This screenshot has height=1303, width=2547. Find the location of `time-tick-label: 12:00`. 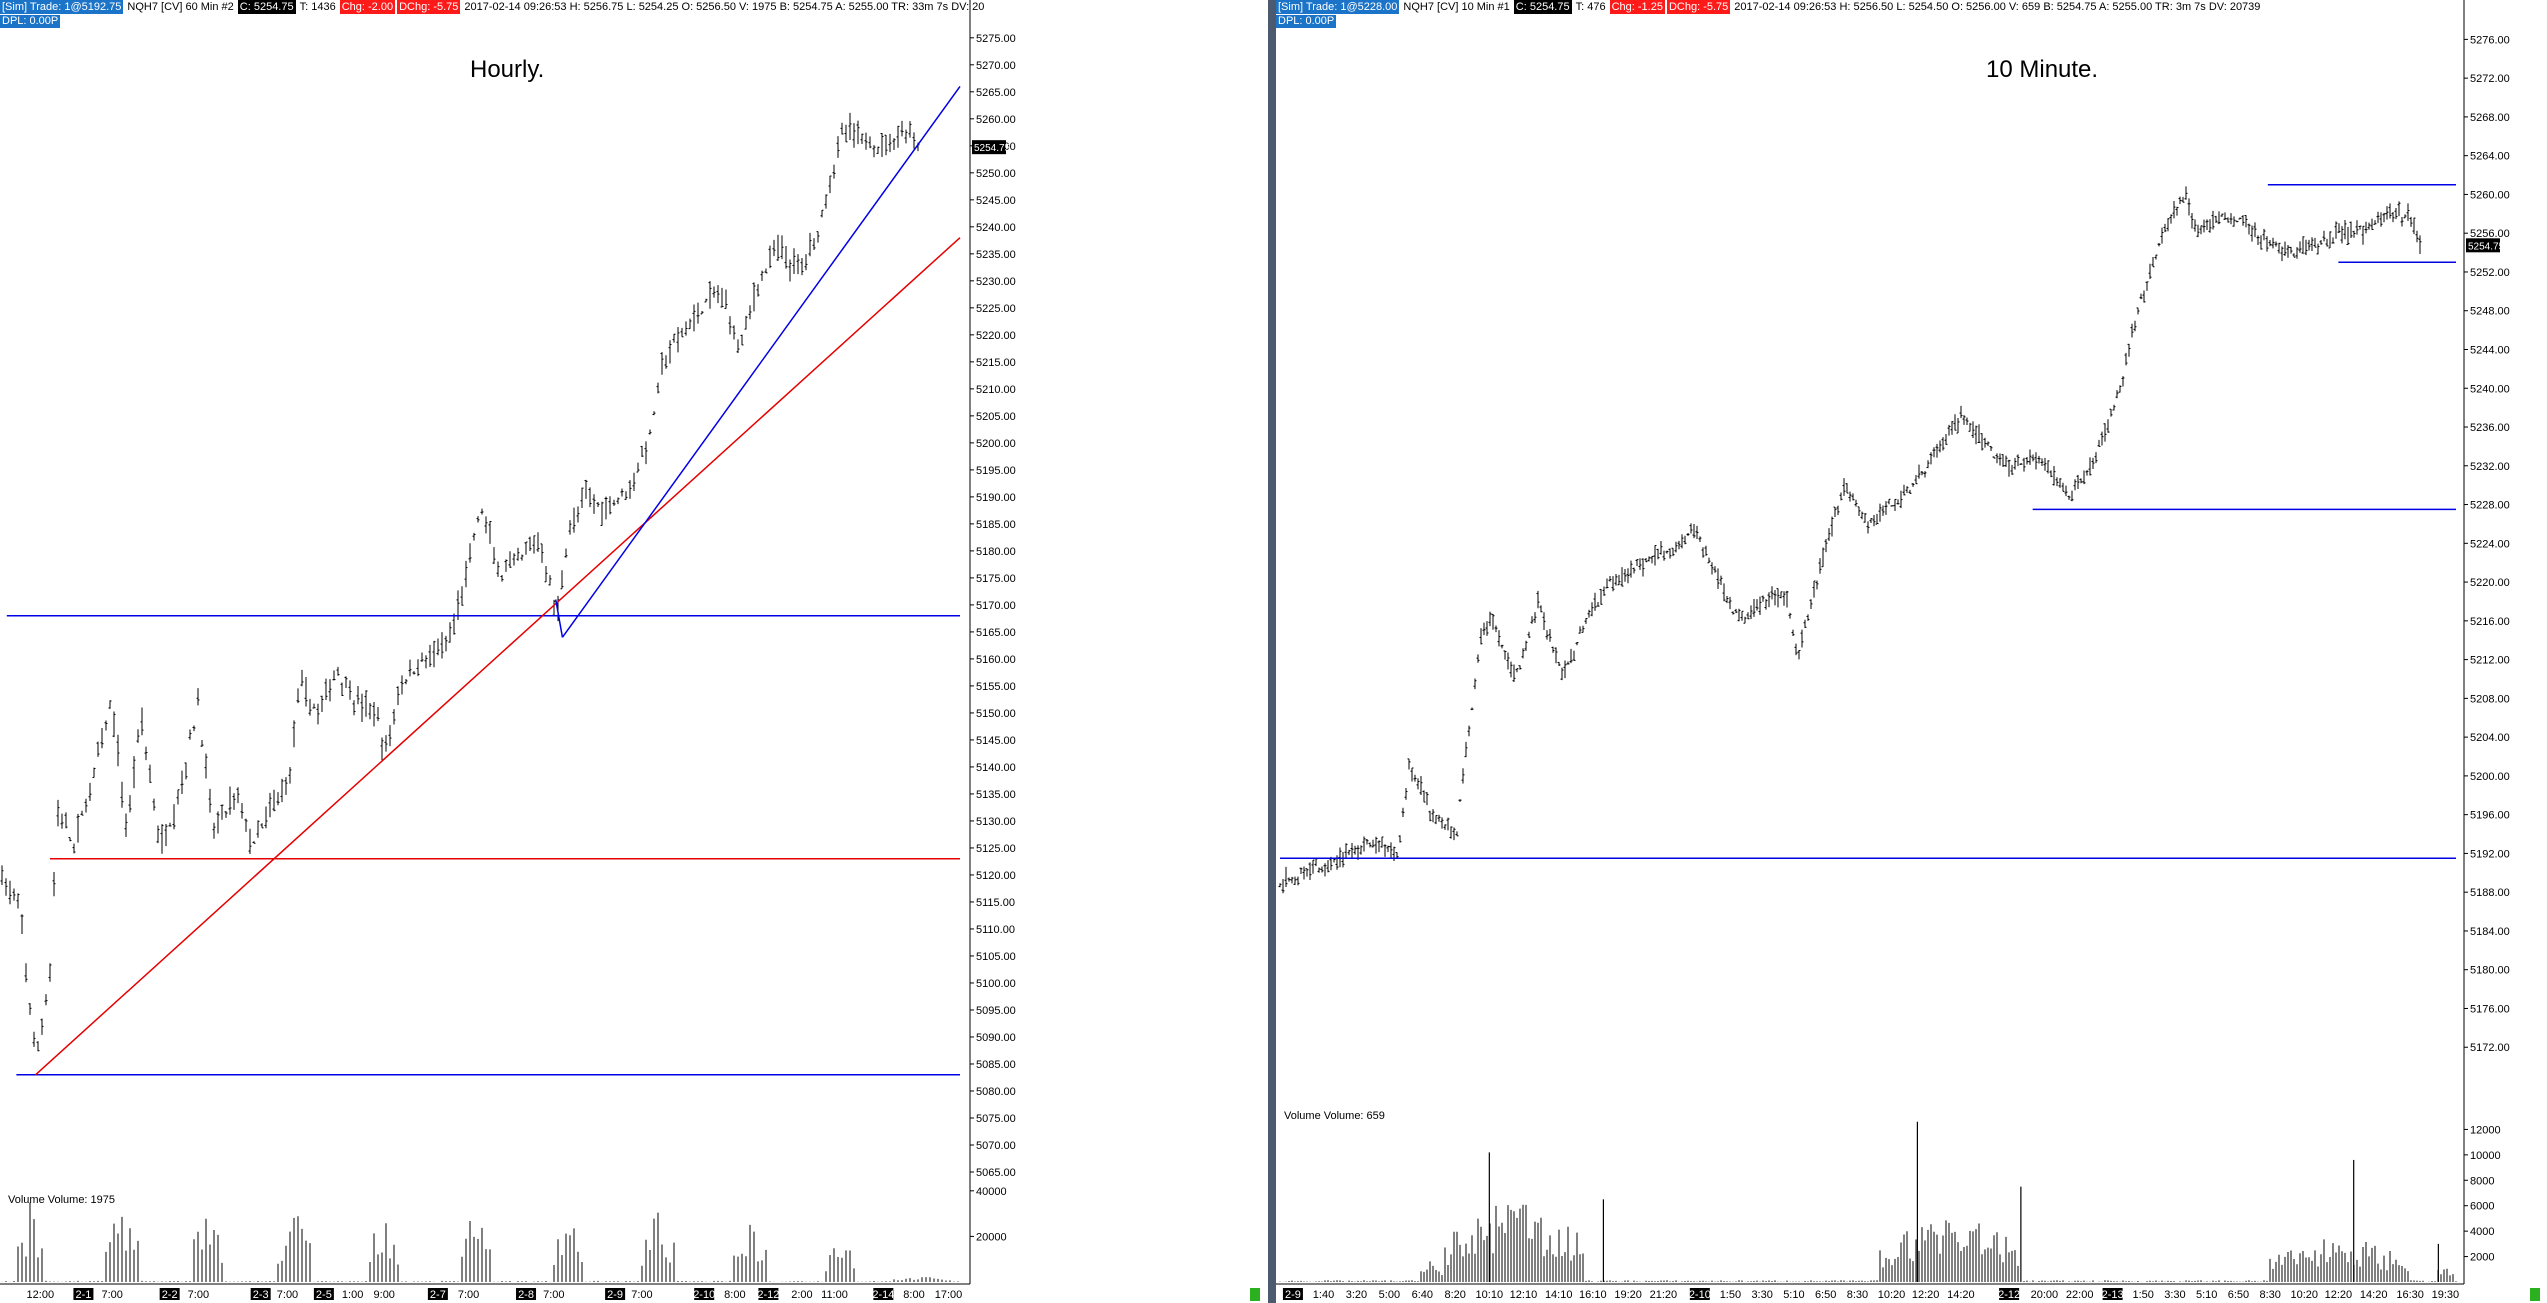

time-tick-label: 12:00 is located at coordinates (41, 1295).